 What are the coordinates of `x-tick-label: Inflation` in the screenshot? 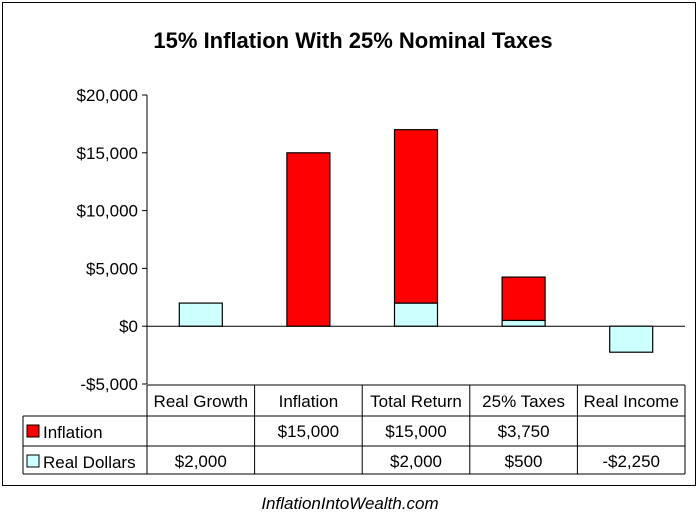 It's located at (309, 401).